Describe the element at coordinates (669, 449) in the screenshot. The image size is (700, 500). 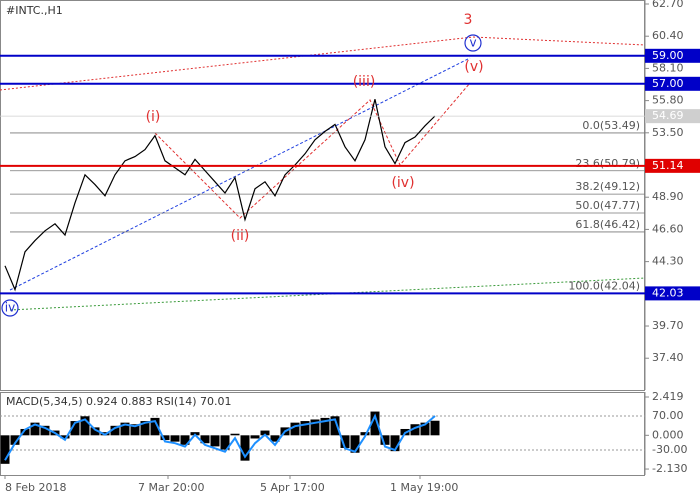
I see `y2-tick-label: -30.00` at that location.